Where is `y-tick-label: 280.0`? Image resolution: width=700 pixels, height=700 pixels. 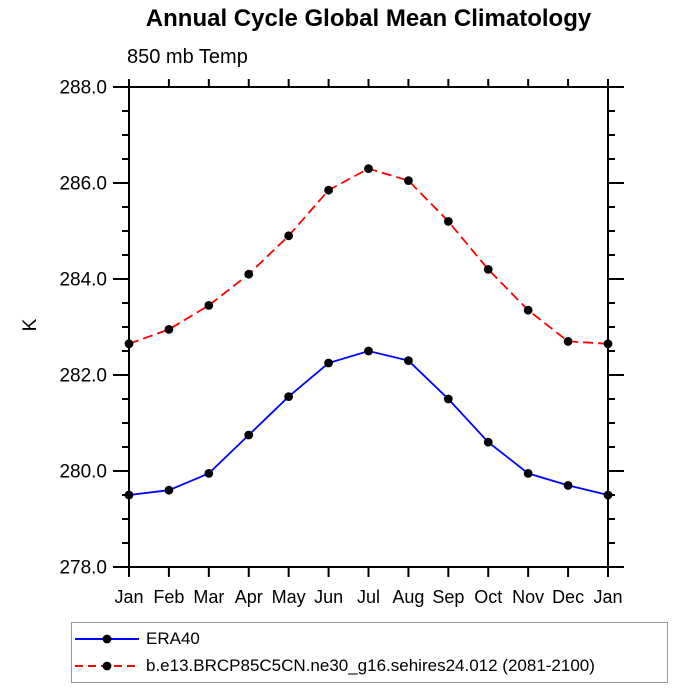 y-tick-label: 280.0 is located at coordinates (83, 472).